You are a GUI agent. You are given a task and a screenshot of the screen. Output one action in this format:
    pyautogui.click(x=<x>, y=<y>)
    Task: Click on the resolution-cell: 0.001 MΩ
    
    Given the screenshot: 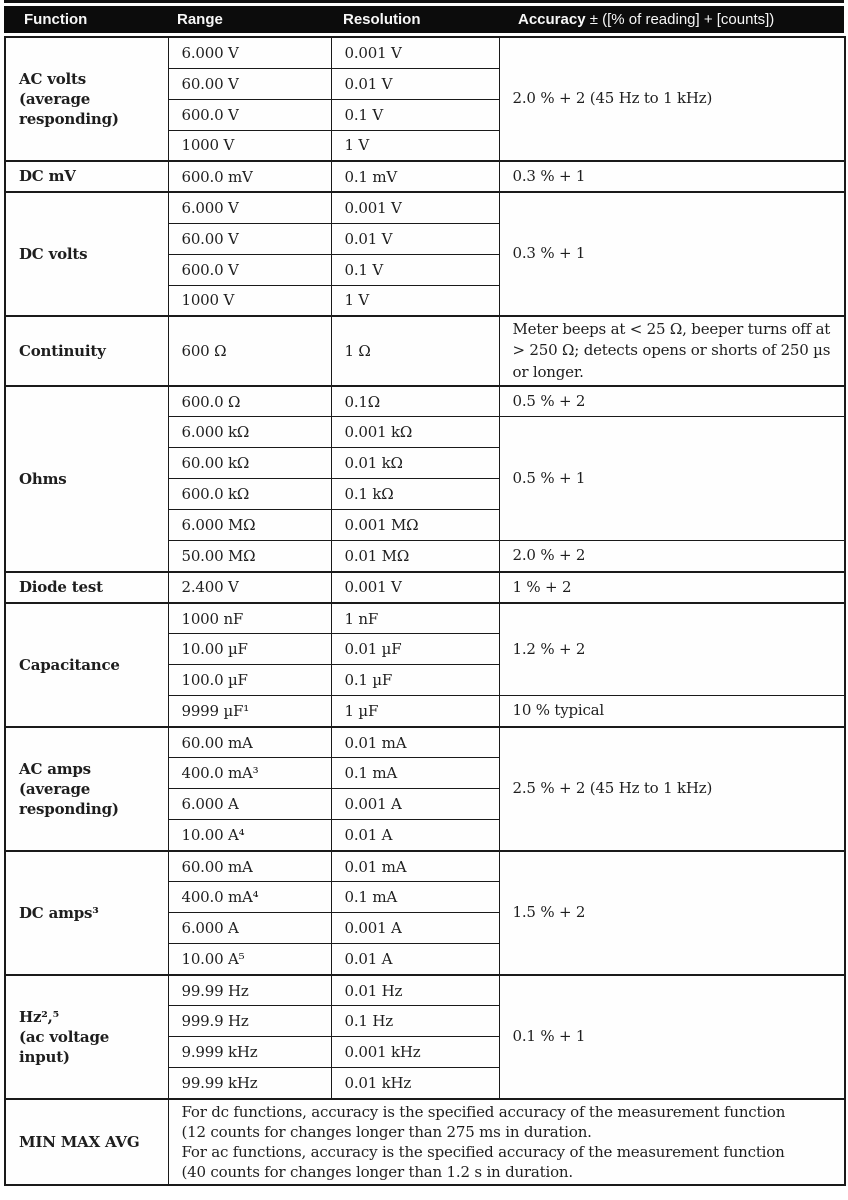 What is the action you would take?
    pyautogui.click(x=415, y=525)
    